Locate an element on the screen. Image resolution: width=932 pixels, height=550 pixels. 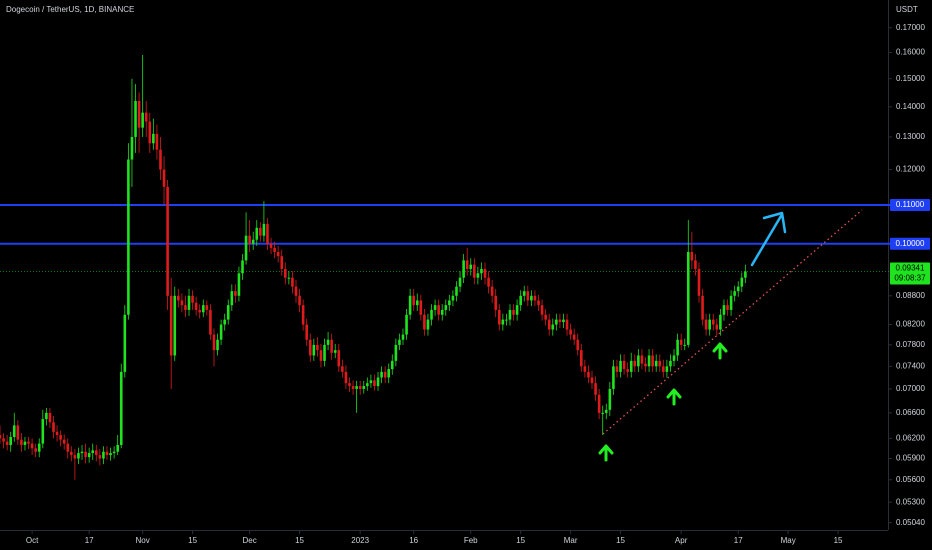
y-tick-label: 0.08200 is located at coordinates (910, 324).